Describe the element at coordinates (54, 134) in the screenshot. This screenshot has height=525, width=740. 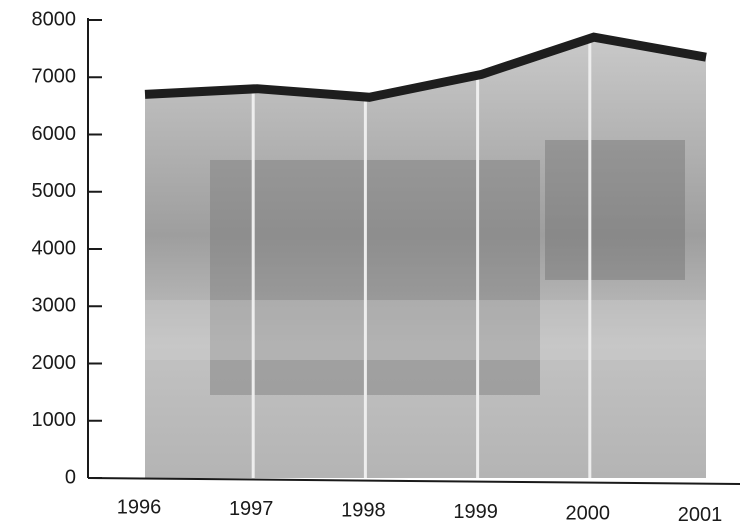
I see `y-tick-label: 6000` at that location.